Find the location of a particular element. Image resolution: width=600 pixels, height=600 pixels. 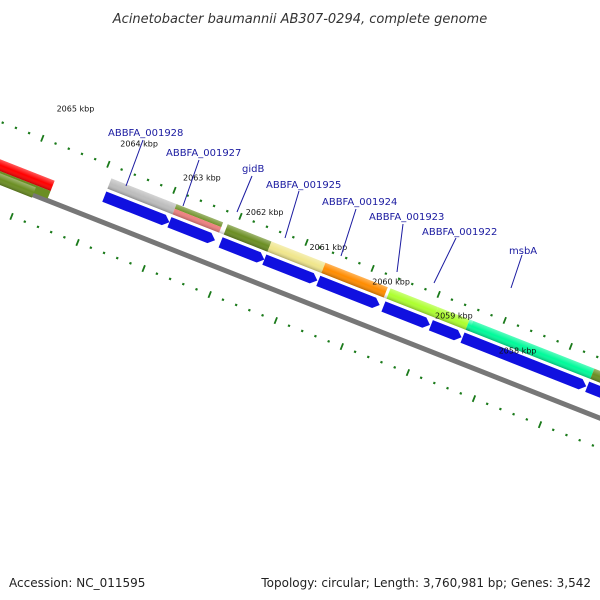

tick-label: 2064 kbp is located at coordinates (139, 143).